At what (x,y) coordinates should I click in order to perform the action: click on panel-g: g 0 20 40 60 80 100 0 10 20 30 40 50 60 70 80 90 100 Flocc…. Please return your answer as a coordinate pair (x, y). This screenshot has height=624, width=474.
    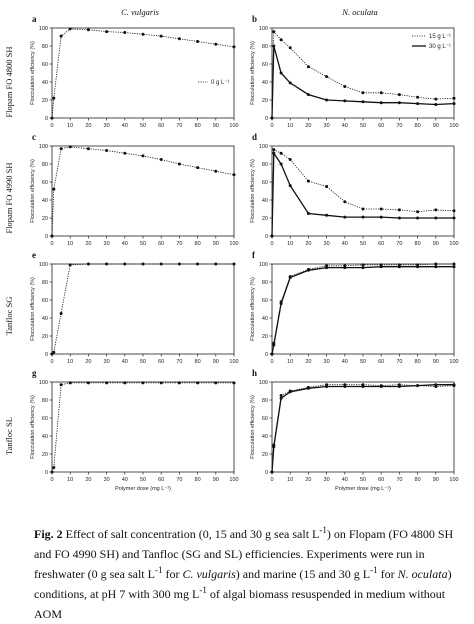
    Looking at the image, I should click on (134, 430).